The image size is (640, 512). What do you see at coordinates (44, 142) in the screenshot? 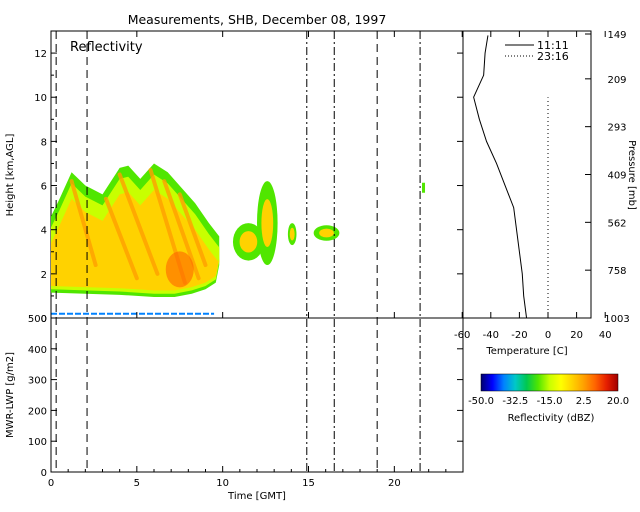
I see `height-tick-label: 8` at bounding box center [44, 142].